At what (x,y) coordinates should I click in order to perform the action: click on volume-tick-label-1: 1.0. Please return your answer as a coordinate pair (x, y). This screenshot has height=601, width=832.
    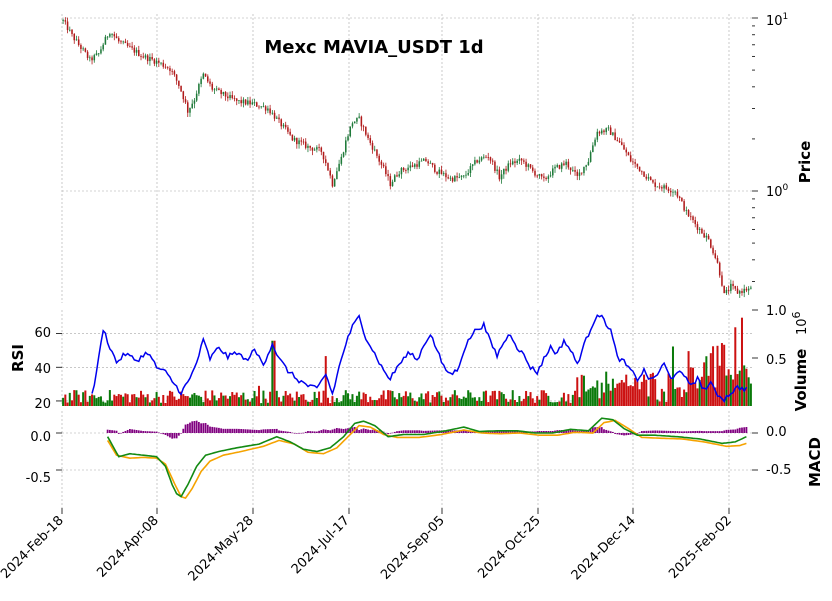
    Looking at the image, I should click on (776, 311).